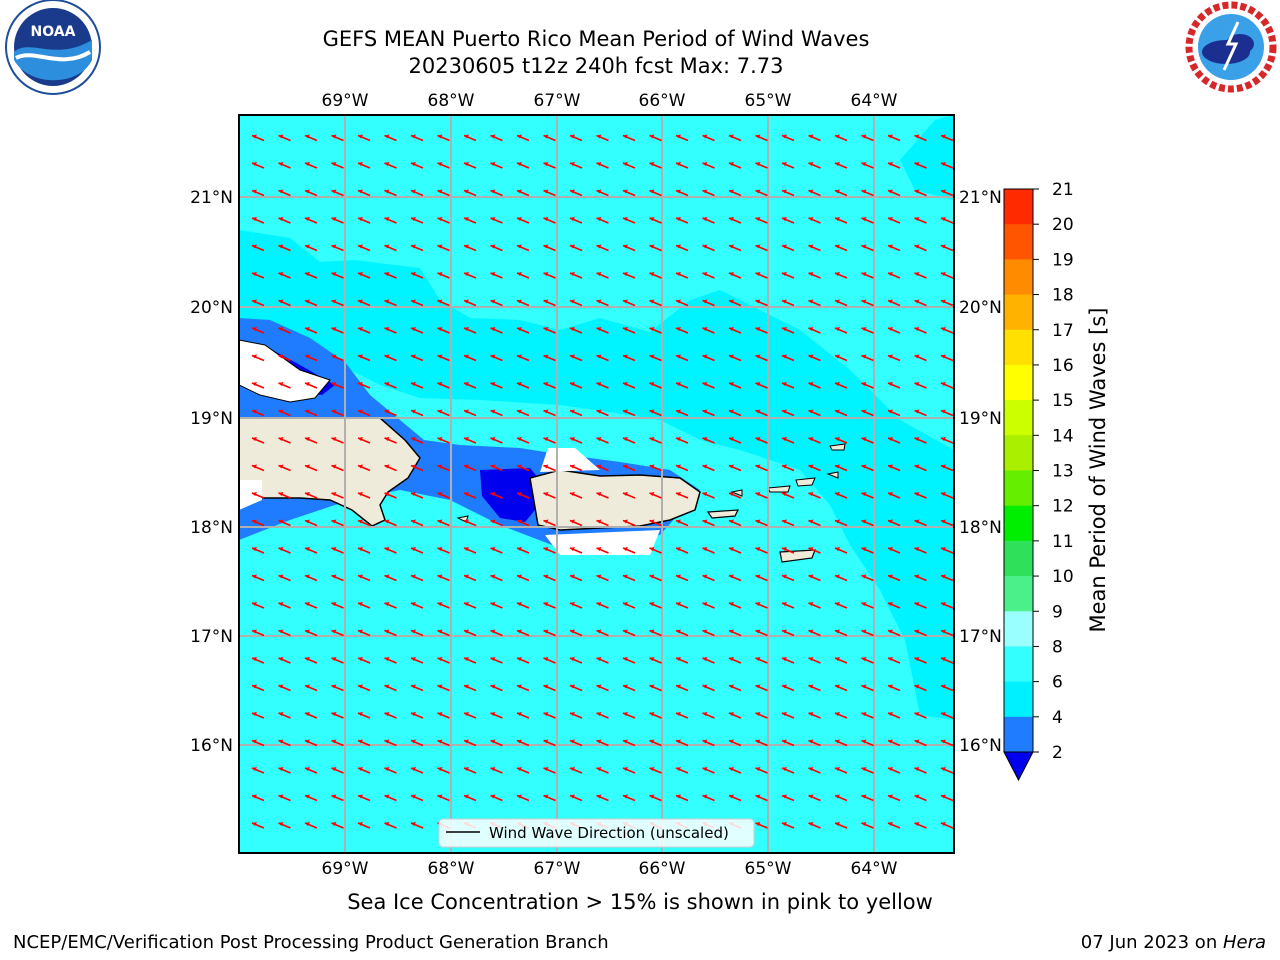  Describe the element at coordinates (211, 528) in the screenshot. I see `lat-tick-left: 18°N` at that location.